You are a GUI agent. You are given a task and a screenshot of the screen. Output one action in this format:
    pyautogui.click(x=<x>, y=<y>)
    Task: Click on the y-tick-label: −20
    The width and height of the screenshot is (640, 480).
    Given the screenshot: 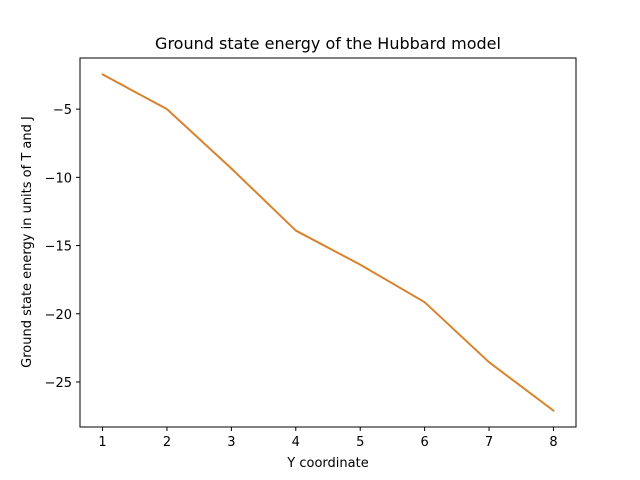 What is the action you would take?
    pyautogui.click(x=58, y=315)
    